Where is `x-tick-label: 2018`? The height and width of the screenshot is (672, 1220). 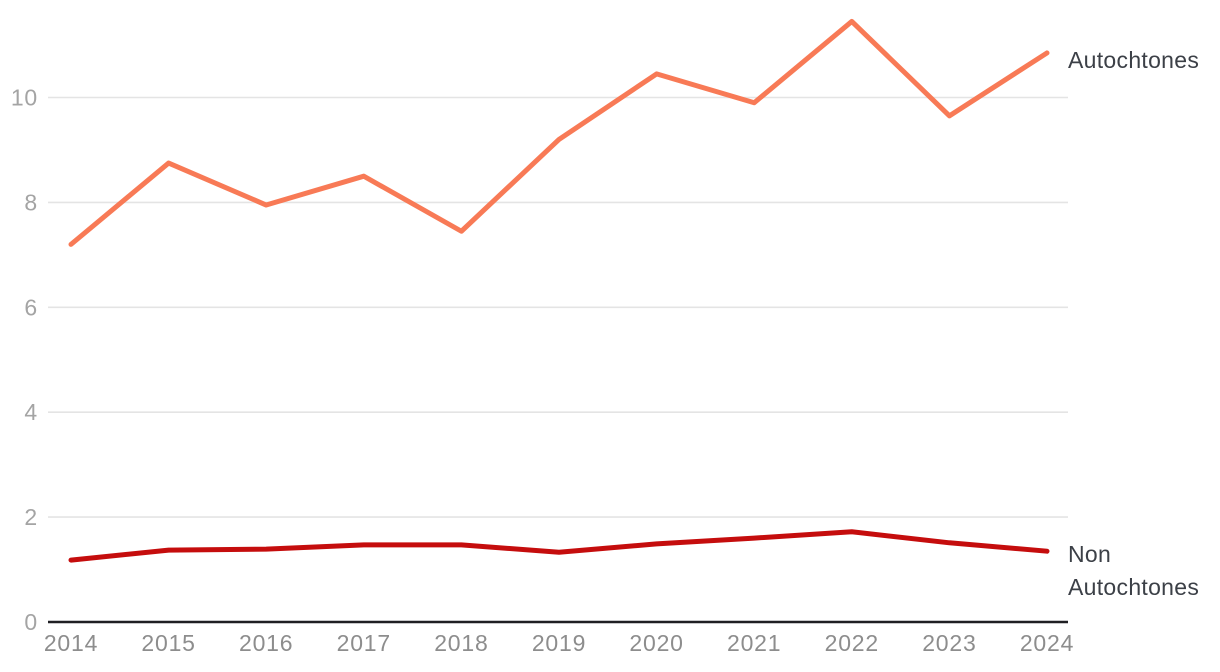
x-tick-label: 2018 is located at coordinates (461, 643).